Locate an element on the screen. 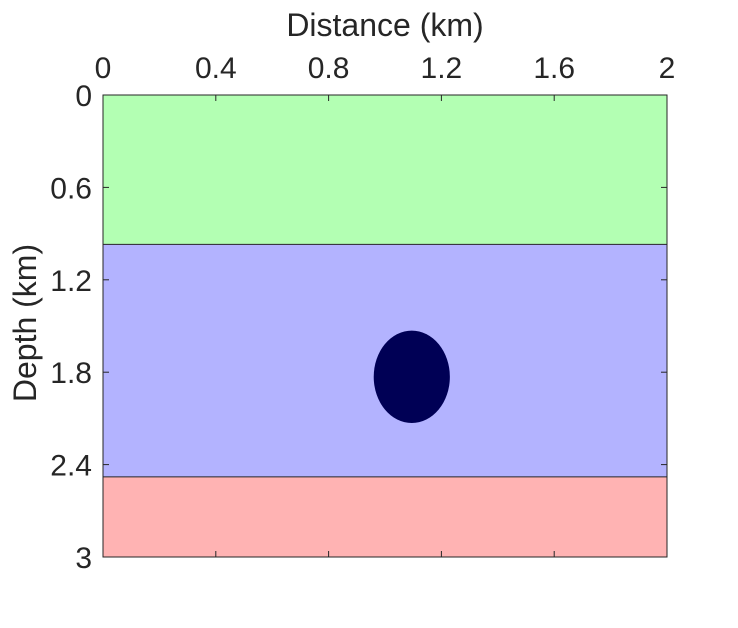  x-tick-label: 0.4 is located at coordinates (216, 68).